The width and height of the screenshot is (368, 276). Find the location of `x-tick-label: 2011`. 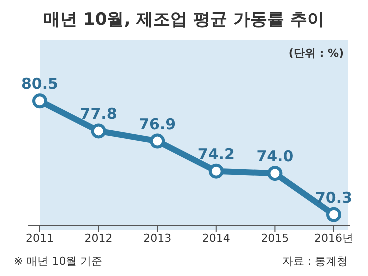

x-tick-label: 2011 is located at coordinates (40, 238).